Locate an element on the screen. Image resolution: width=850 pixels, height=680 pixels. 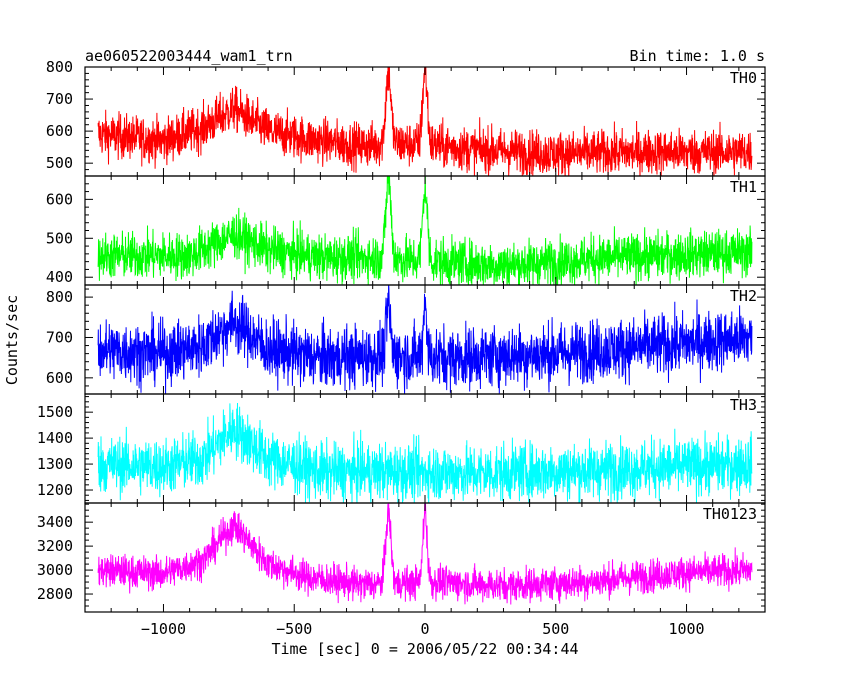
series-th0 is located at coordinates (425, 121).